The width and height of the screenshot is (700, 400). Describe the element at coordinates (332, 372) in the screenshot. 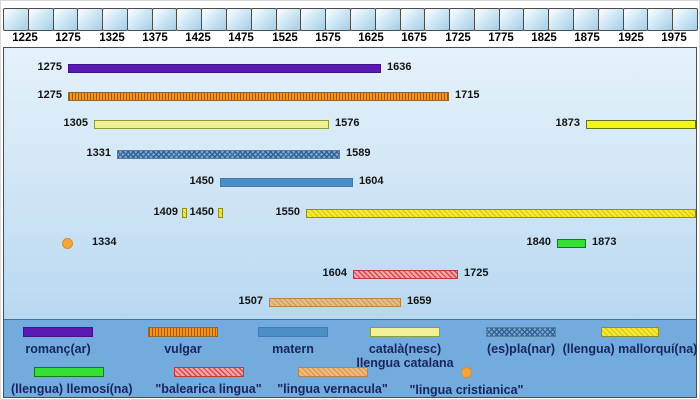

I see `legend-swatch-vernacula` at that location.